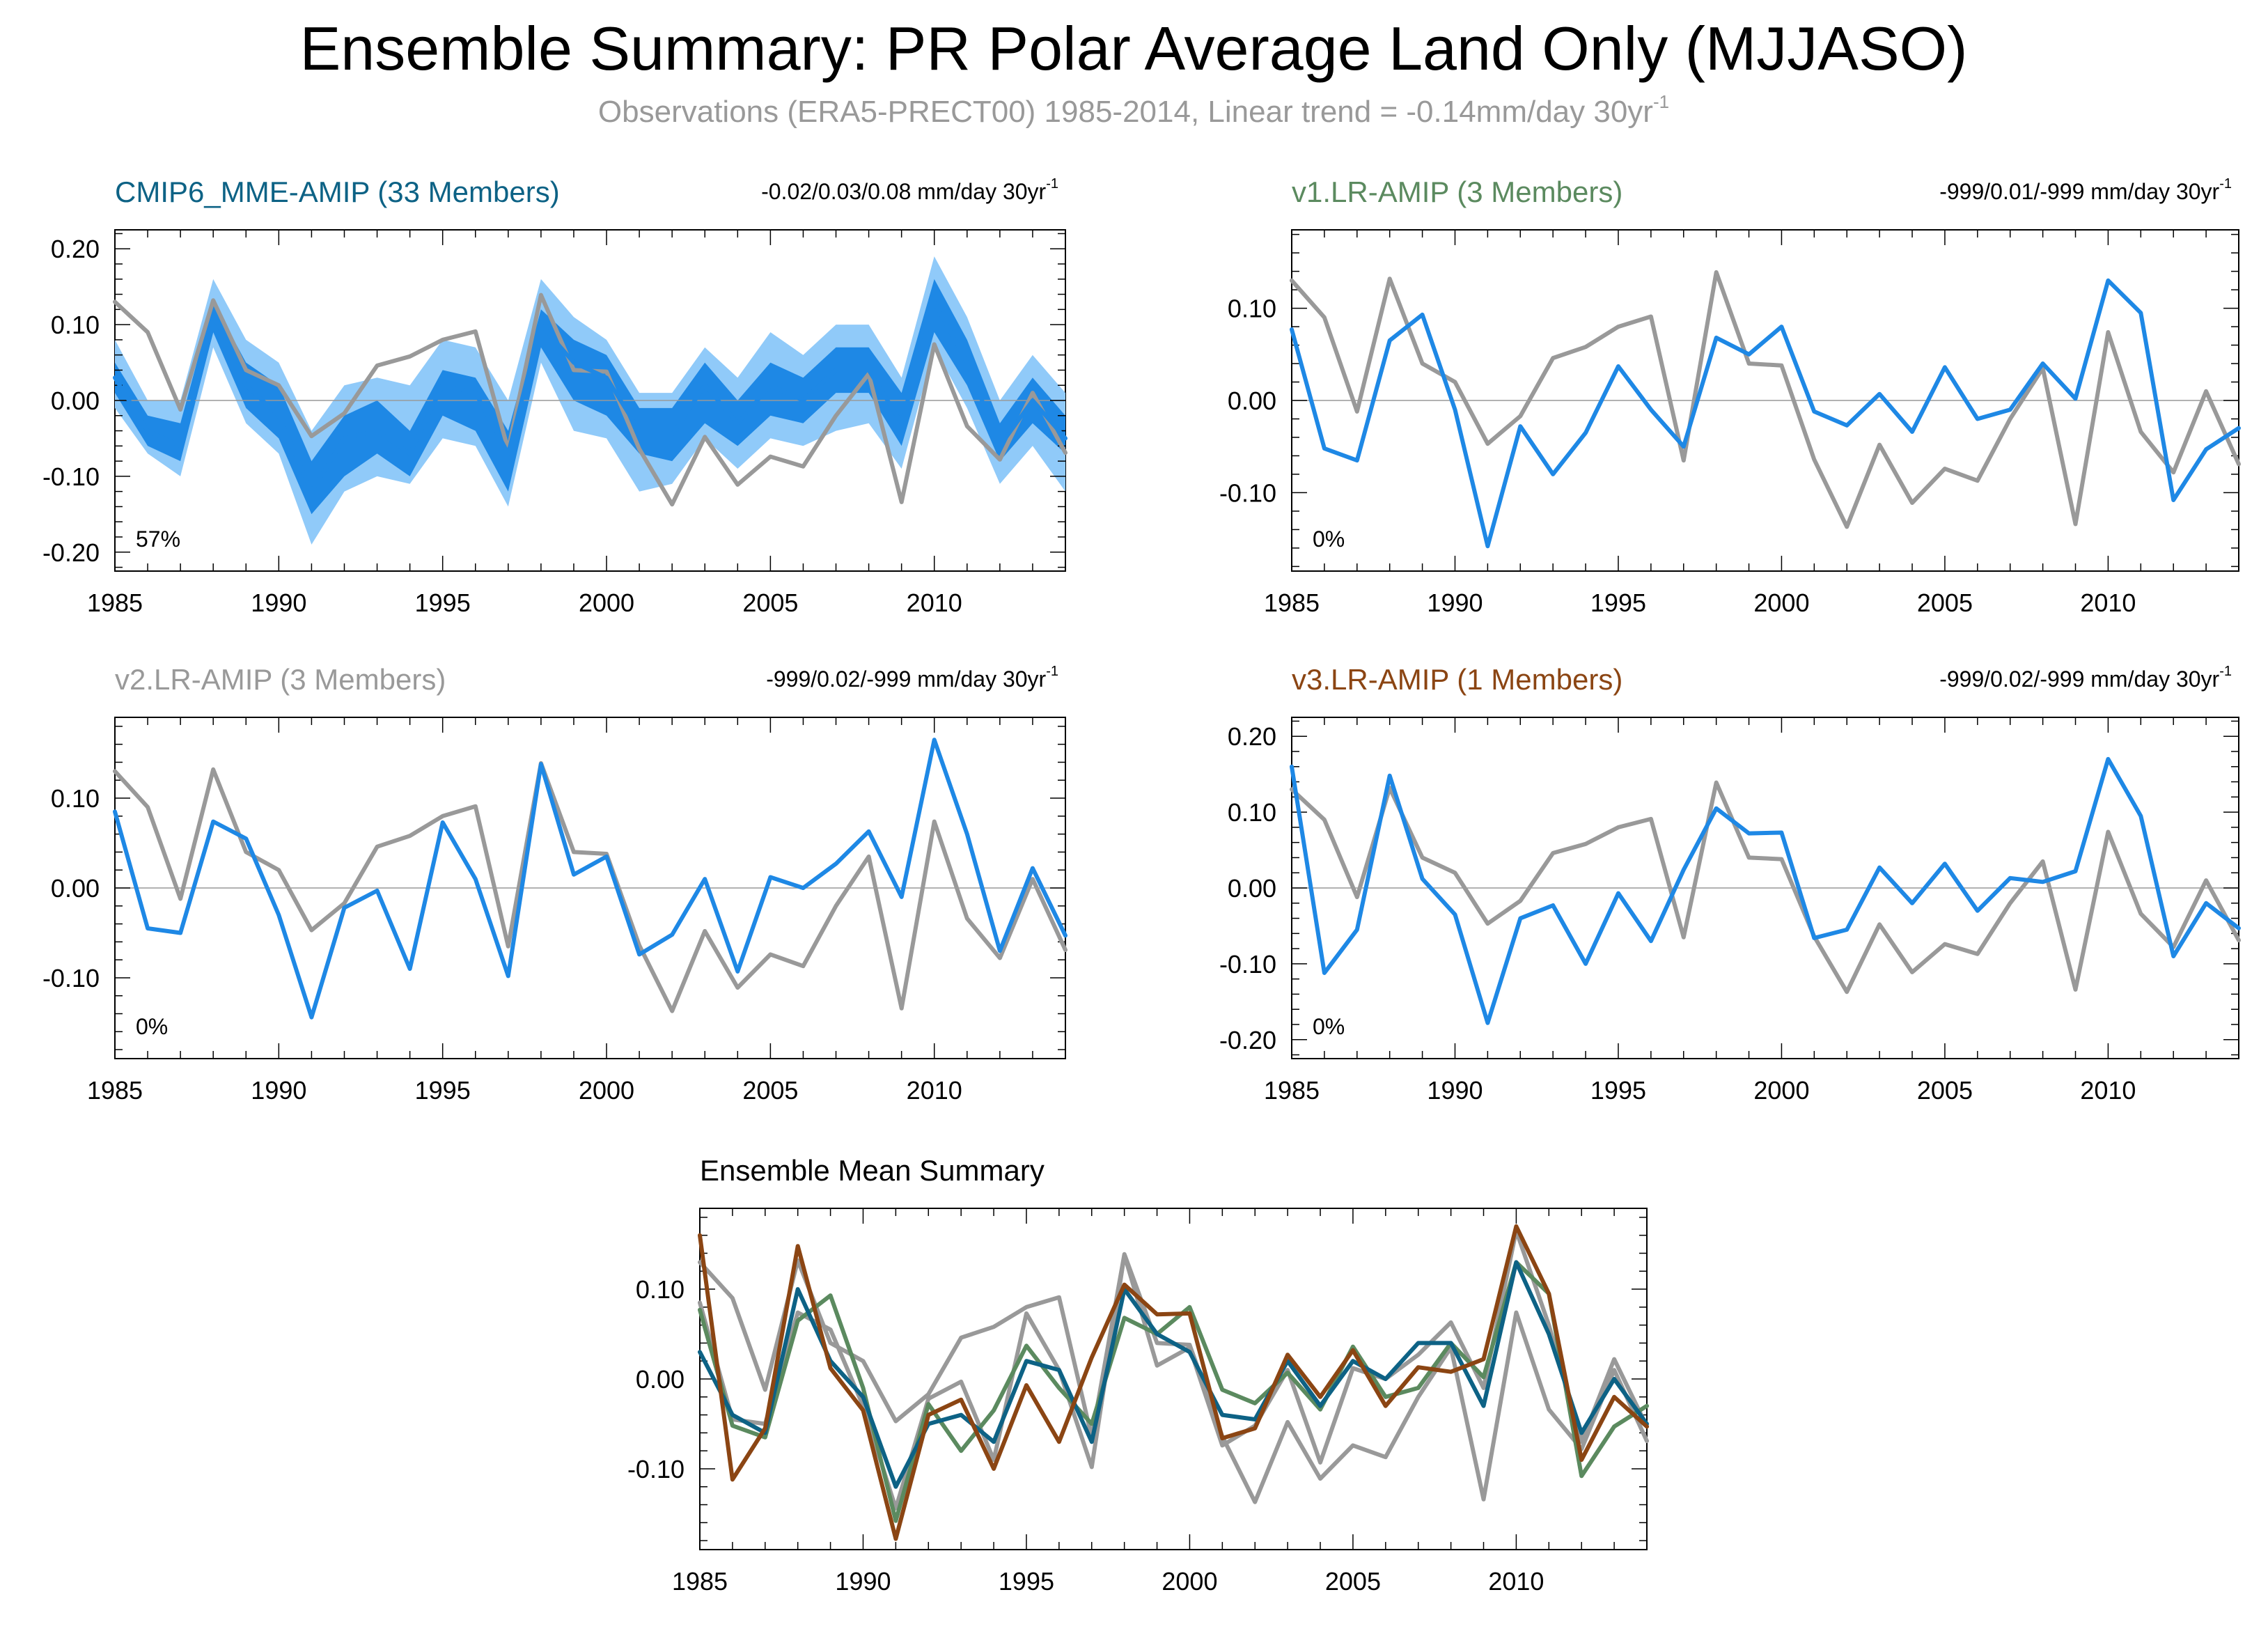 This screenshot has width=2268, height=1629. What do you see at coordinates (872, 1170) in the screenshot?
I see `panel-title: Ensemble Mean Summary` at bounding box center [872, 1170].